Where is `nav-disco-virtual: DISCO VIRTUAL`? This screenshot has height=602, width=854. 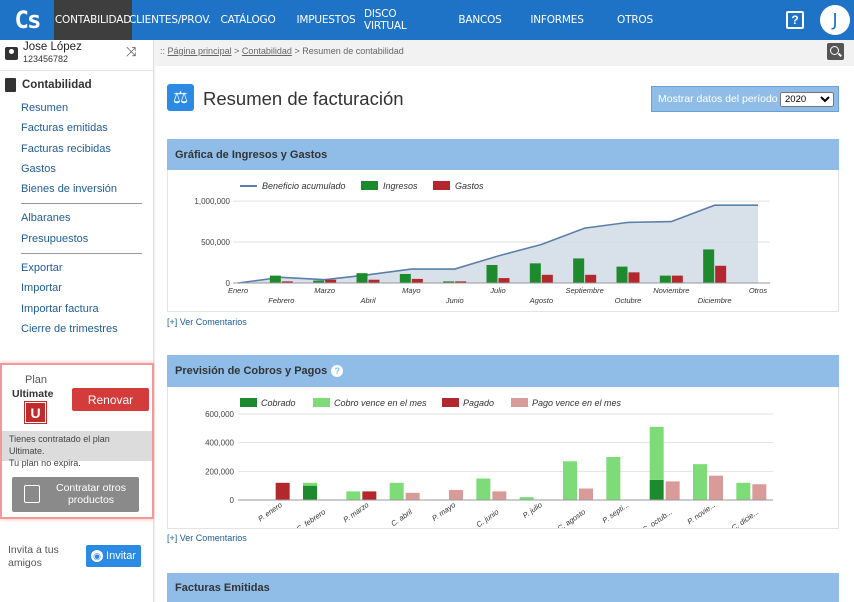
nav-disco-virtual: DISCO VIRTUAL is located at coordinates (385, 20).